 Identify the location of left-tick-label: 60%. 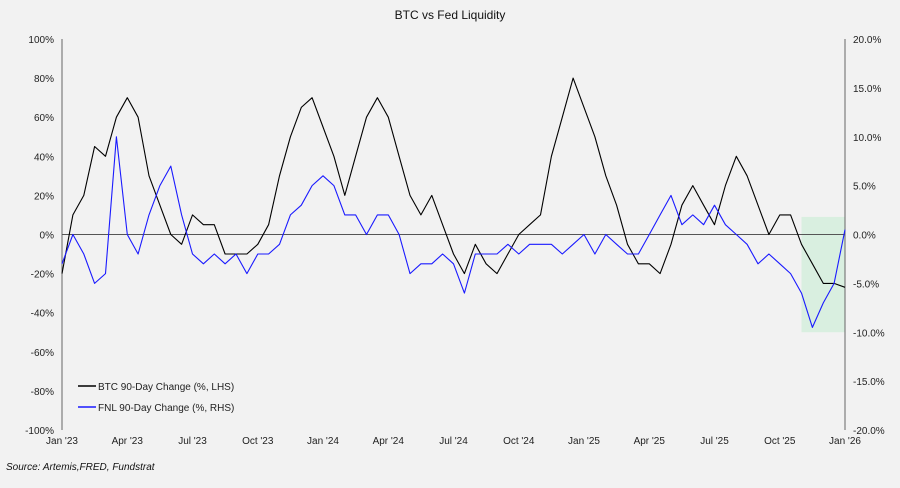
(44, 118).